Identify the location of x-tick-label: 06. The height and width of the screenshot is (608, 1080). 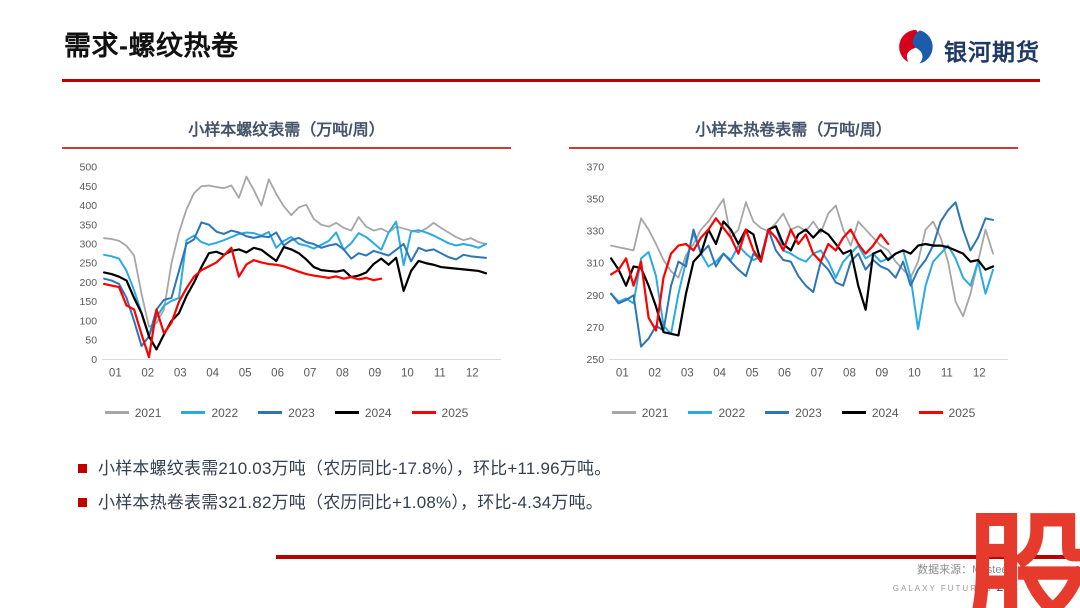
(784, 373).